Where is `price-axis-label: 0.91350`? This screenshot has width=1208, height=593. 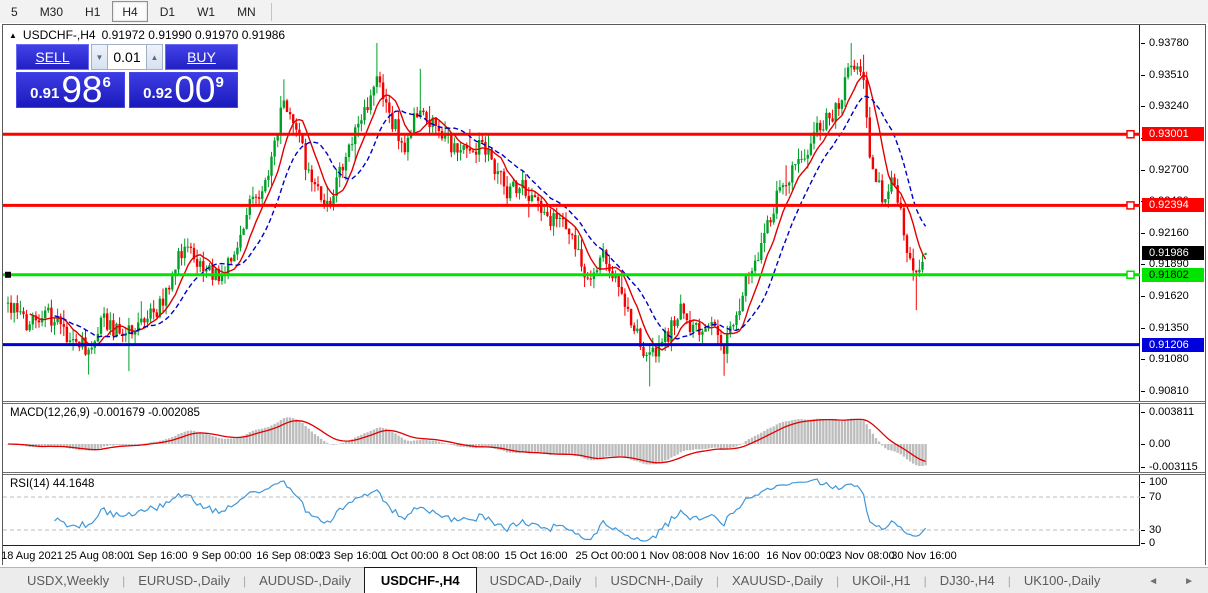
price-axis-label: 0.91350 is located at coordinates (1169, 327).